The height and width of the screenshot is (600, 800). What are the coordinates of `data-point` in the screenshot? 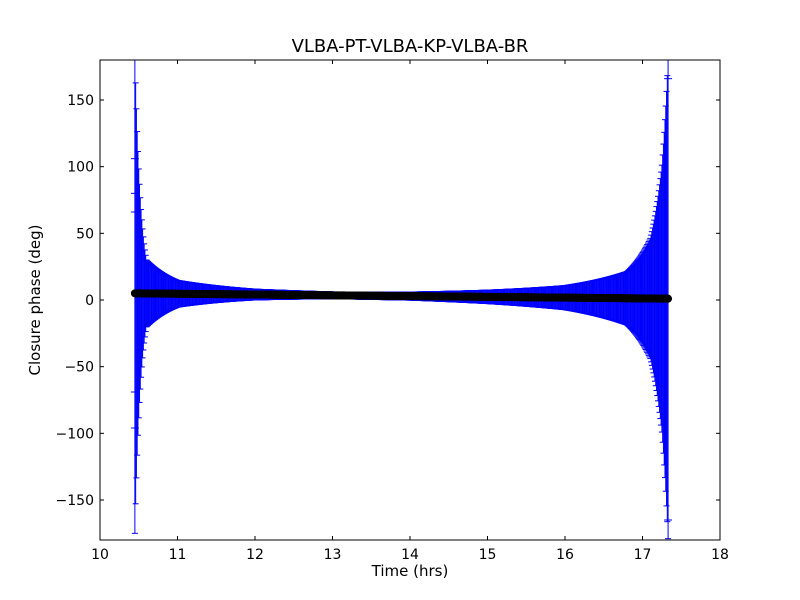 It's located at (668, 298).